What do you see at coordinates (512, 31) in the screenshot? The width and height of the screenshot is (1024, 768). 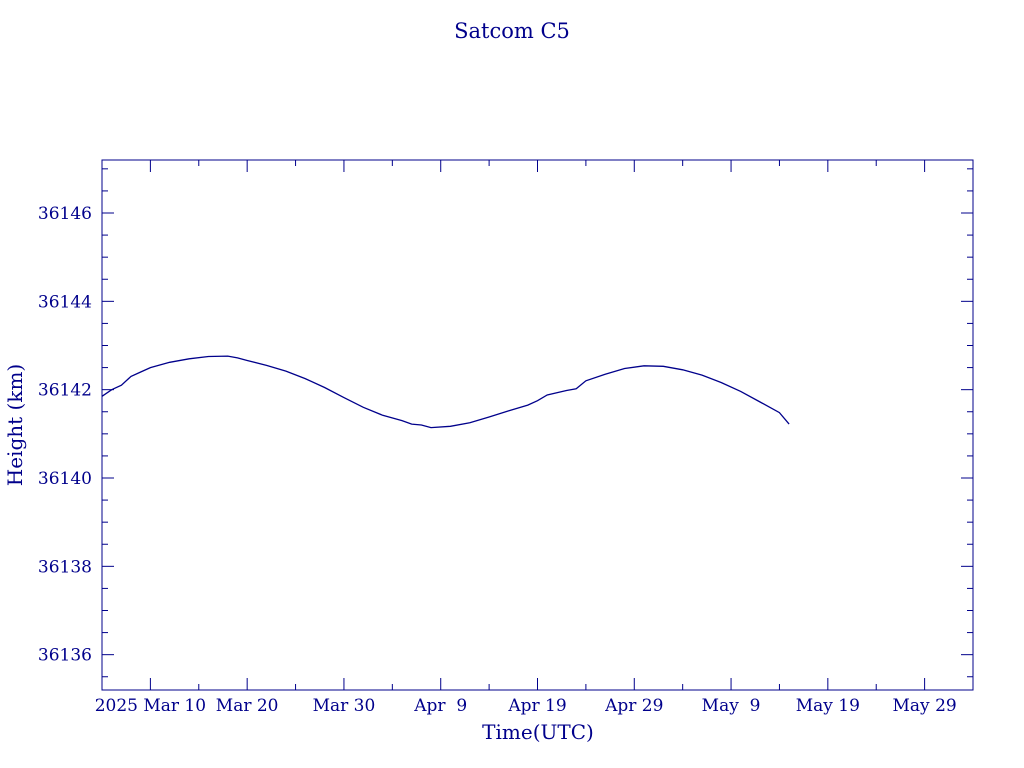 I see `chart-title: Satcom C5` at bounding box center [512, 31].